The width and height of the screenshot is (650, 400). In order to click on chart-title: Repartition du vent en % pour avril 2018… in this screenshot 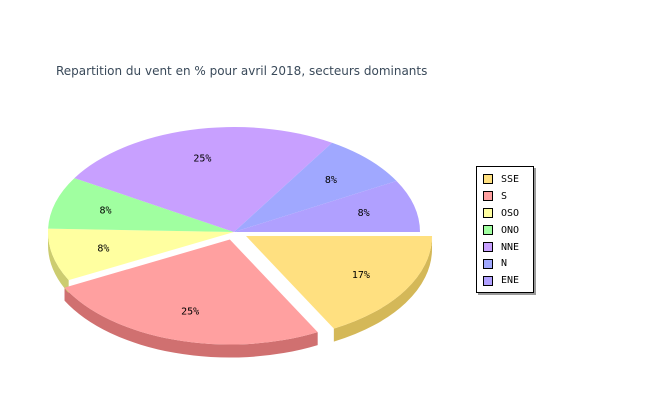, I will do `click(242, 71)`.